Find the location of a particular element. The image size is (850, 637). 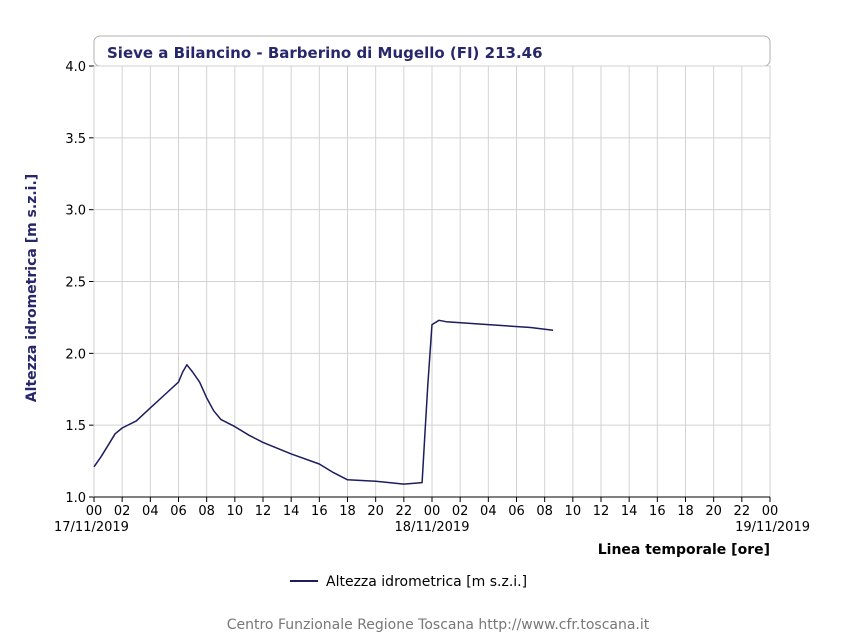

y-axis-label: Altezza idrometrica [m s.z.i.] is located at coordinates (32, 288).